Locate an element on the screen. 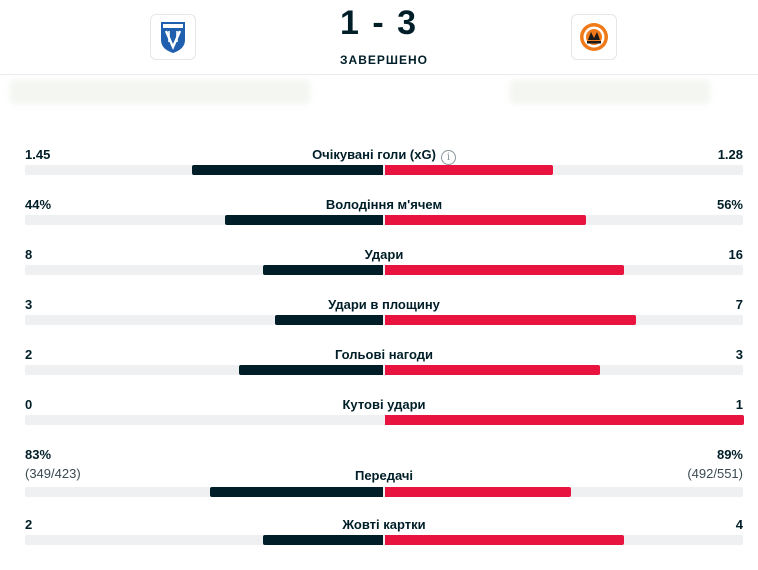 This screenshot has width=758, height=570. away-stat-value: 89% is located at coordinates (729, 454).